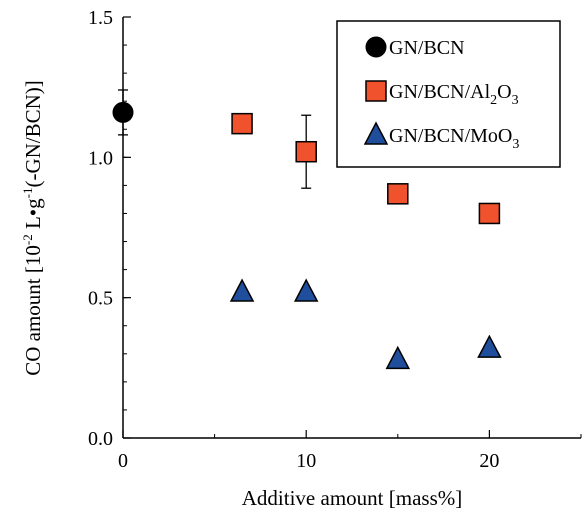 This screenshot has height=517, width=584. I want to click on y-axis-title-part2: L•g, so click(33, 216).